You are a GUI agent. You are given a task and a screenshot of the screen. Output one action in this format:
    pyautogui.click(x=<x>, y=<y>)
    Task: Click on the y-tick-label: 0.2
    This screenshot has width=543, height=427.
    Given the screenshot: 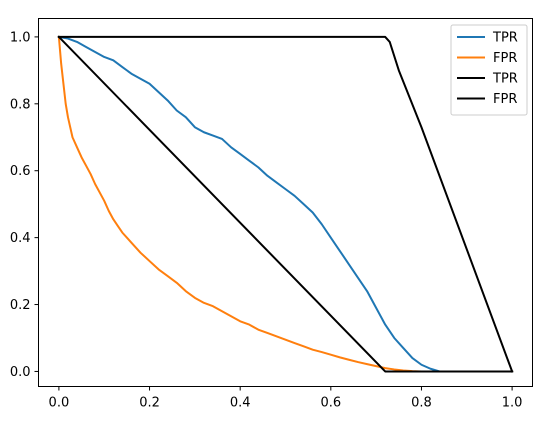 What is the action you would take?
    pyautogui.click(x=20, y=305)
    